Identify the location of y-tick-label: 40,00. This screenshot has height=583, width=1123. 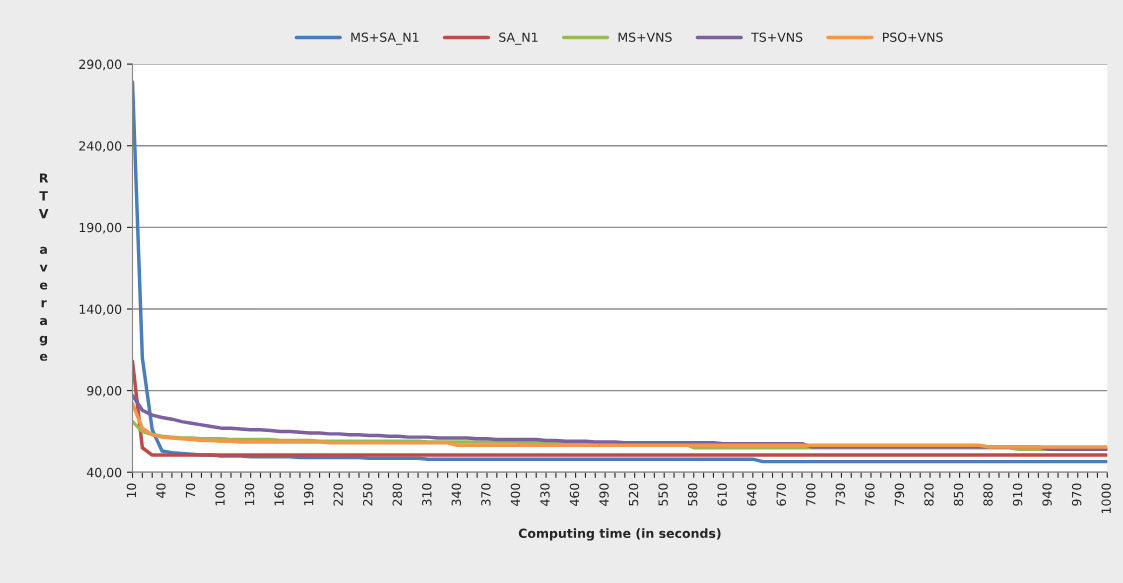
(104, 473).